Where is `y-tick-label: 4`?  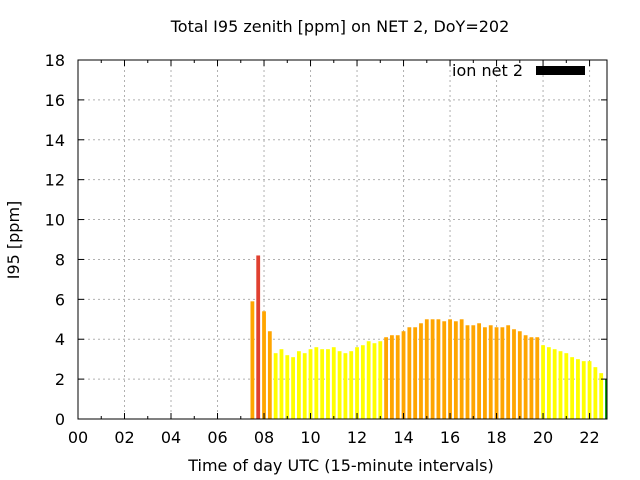 y-tick-label: 4 is located at coordinates (60, 339).